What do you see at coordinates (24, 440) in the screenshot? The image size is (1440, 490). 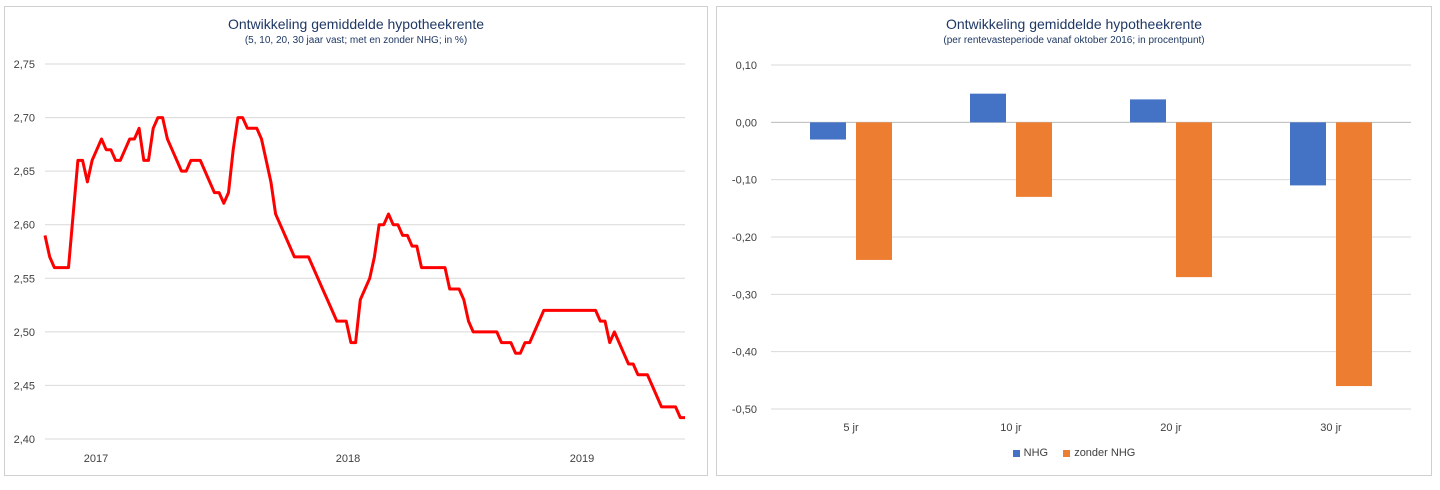 I see `y-tick-label: 2,40` at bounding box center [24, 440].